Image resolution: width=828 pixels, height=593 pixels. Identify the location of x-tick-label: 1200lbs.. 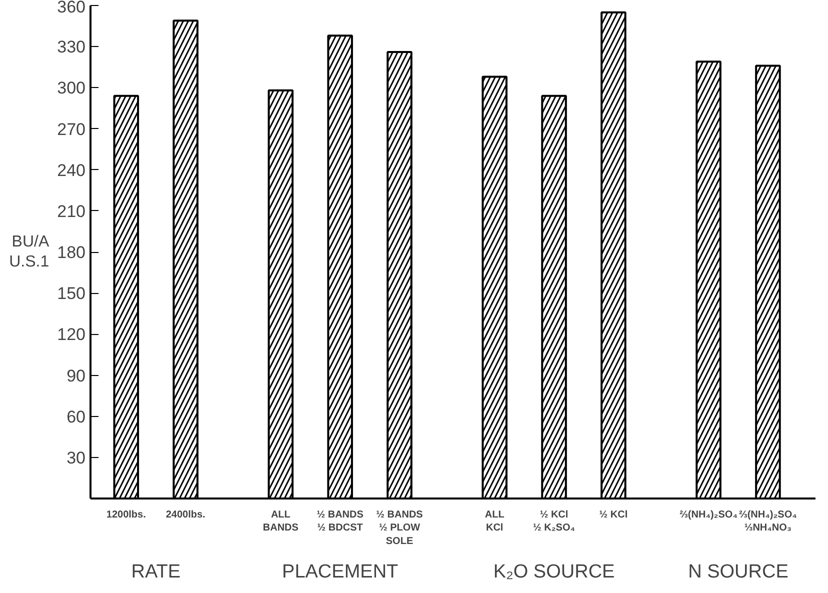
(126, 515).